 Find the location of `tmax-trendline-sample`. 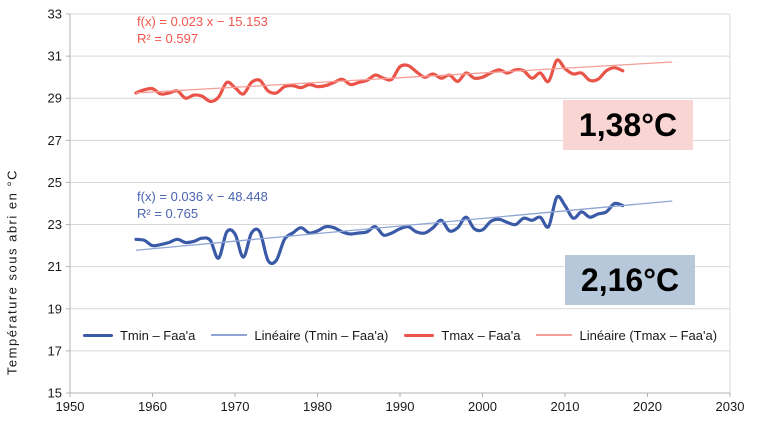

tmax-trendline-sample is located at coordinates (554, 335).